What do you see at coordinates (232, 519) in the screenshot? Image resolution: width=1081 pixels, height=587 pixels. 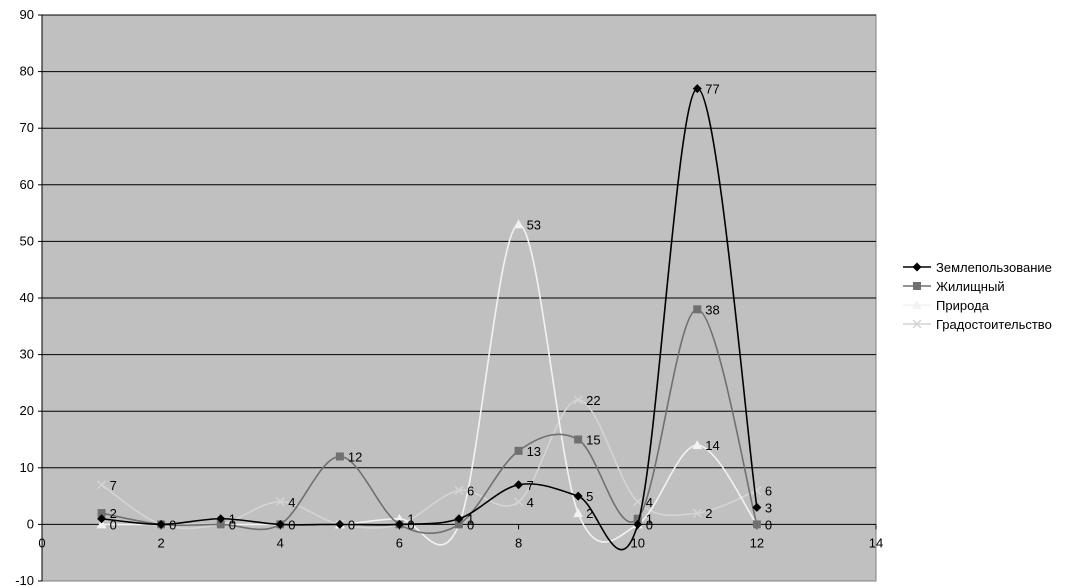 I see `data-label-5: 1` at bounding box center [232, 519].